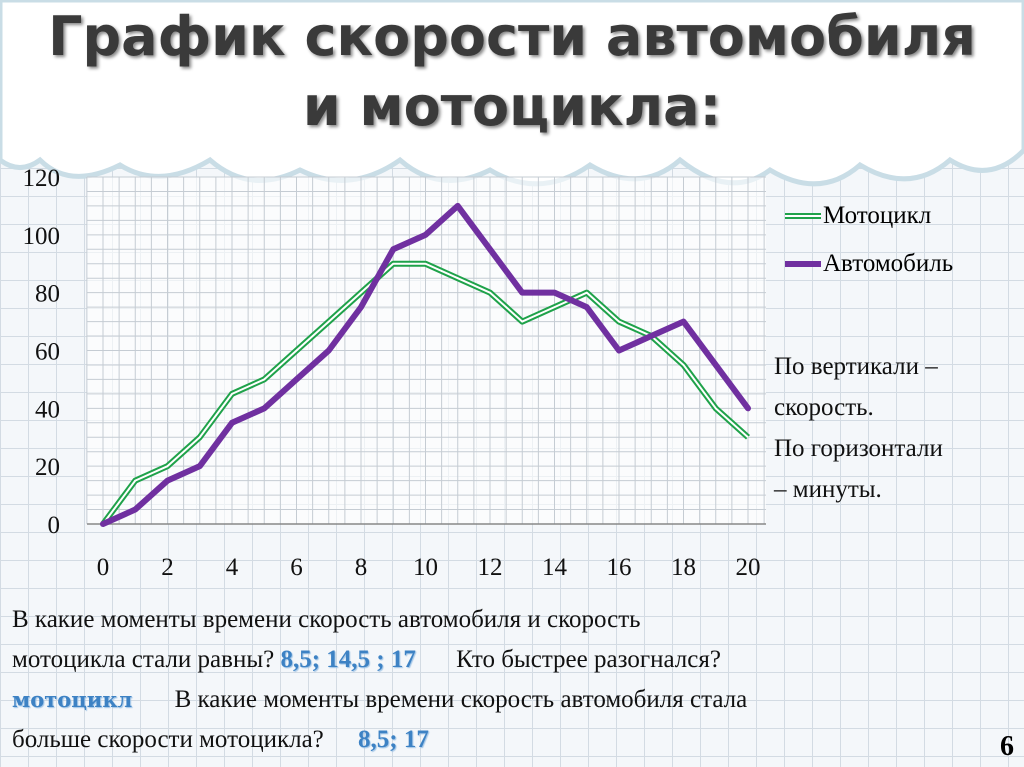 The height and width of the screenshot is (767, 1024). I want to click on y-tick-label: 100, so click(42, 236).